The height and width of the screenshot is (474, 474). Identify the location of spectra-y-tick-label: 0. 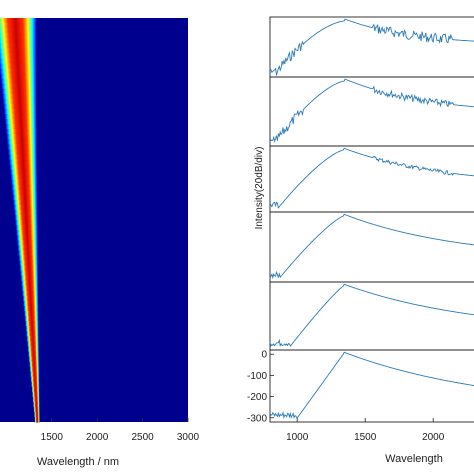
(264, 355).